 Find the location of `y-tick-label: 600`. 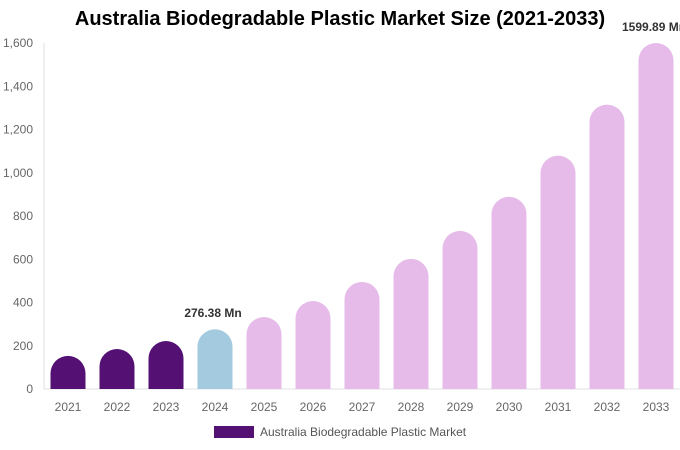

y-tick-label: 600 is located at coordinates (23, 259).